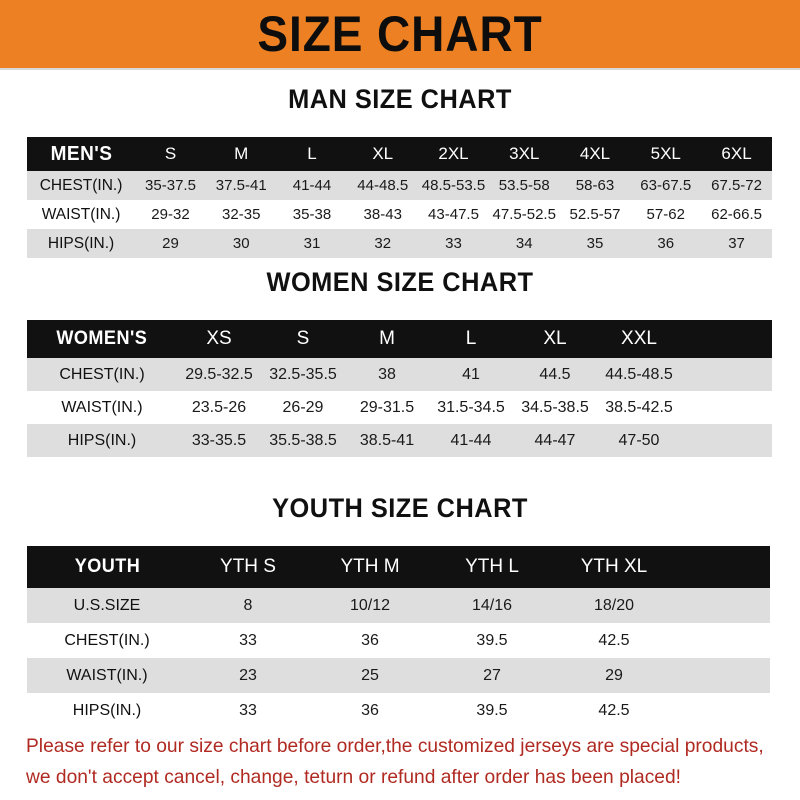 Image resolution: width=800 pixels, height=800 pixels. I want to click on women-chest-xl: 44.5, so click(555, 374).